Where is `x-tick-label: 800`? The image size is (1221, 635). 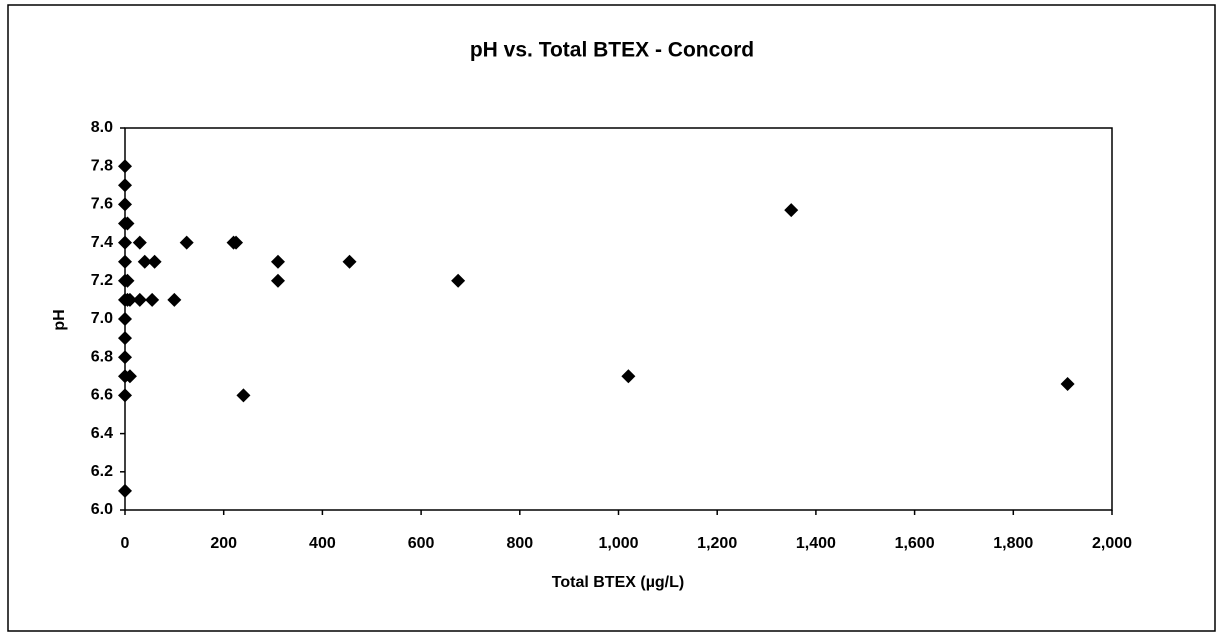 x-tick-label: 800 is located at coordinates (519, 543).